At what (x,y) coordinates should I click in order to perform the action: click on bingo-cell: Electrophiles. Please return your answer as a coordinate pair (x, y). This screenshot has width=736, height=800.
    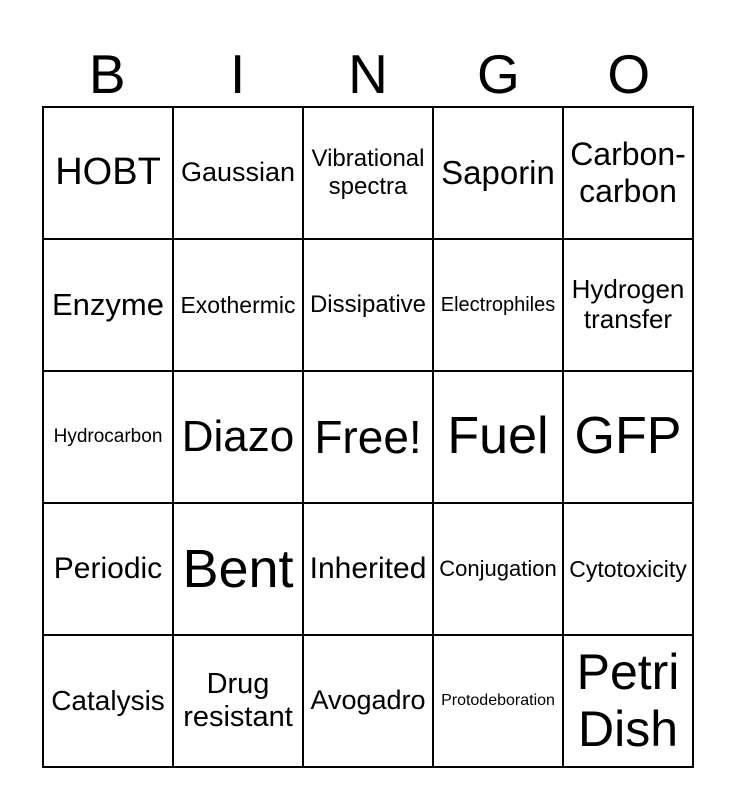
    Looking at the image, I should click on (498, 305).